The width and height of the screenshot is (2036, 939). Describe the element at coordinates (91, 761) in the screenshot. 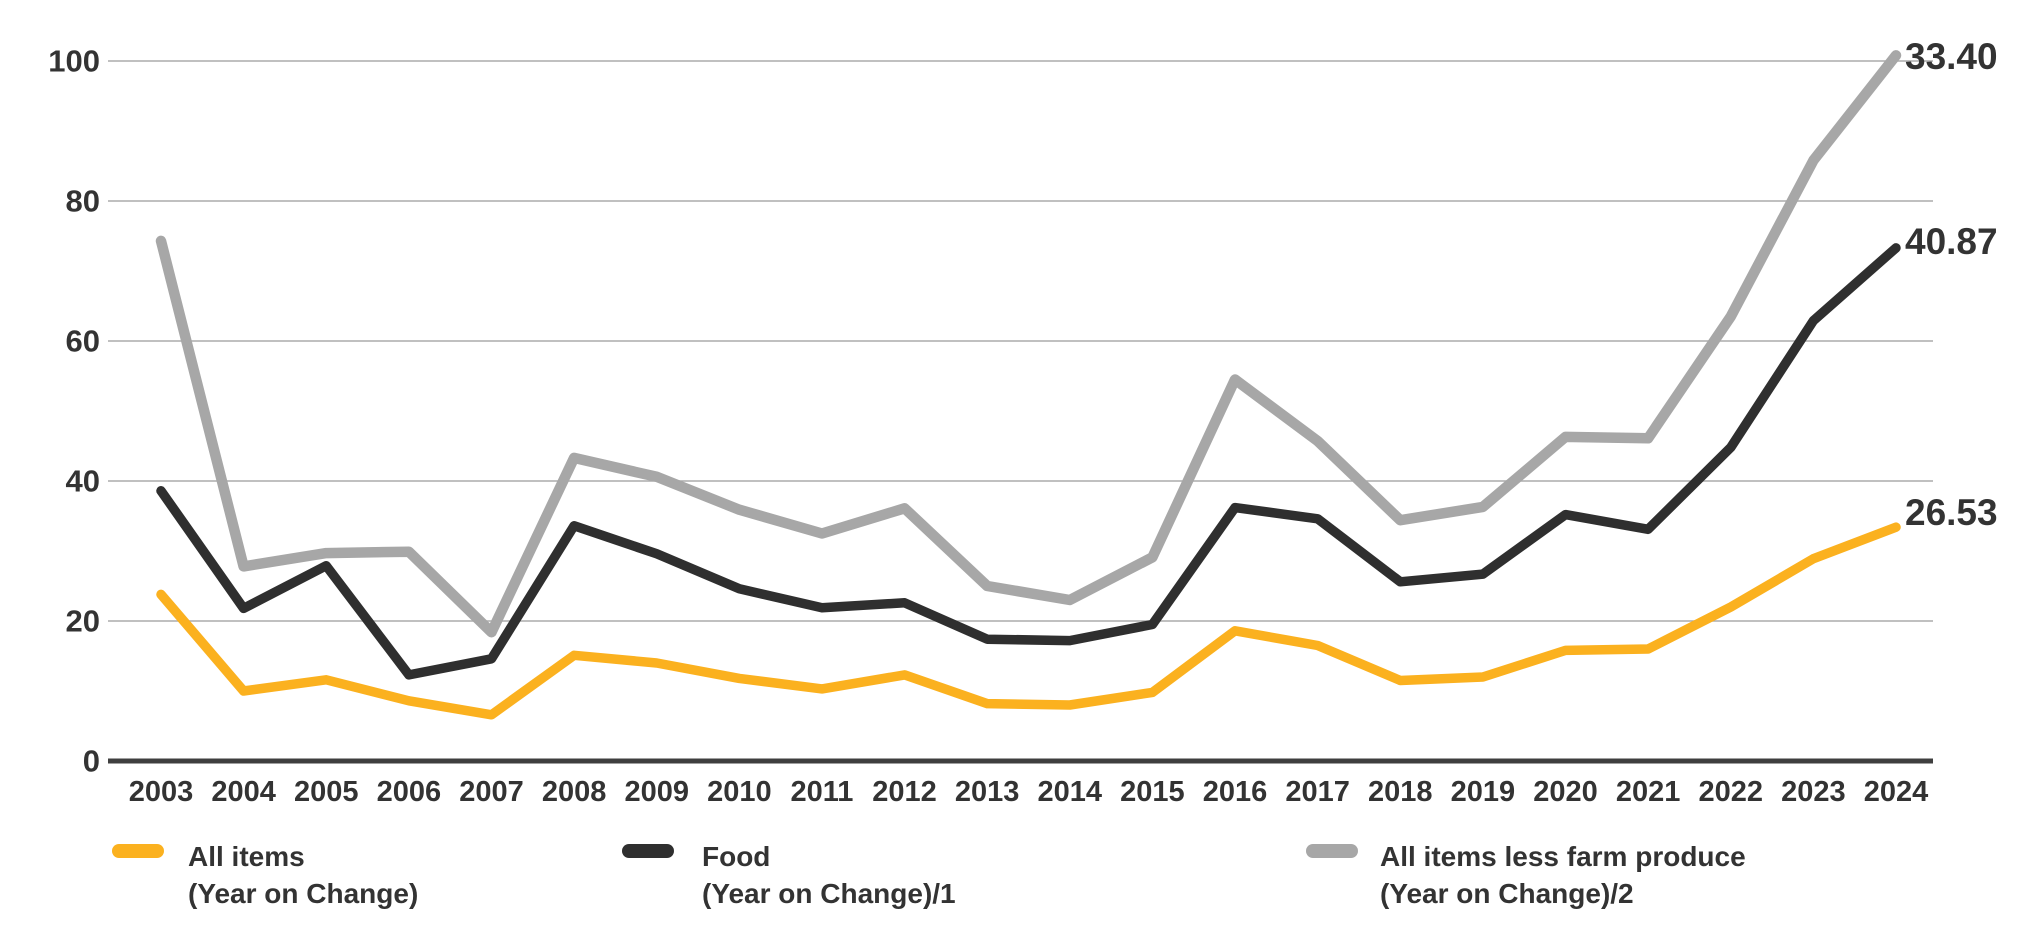

I see `y-tick-label-0: 0` at that location.